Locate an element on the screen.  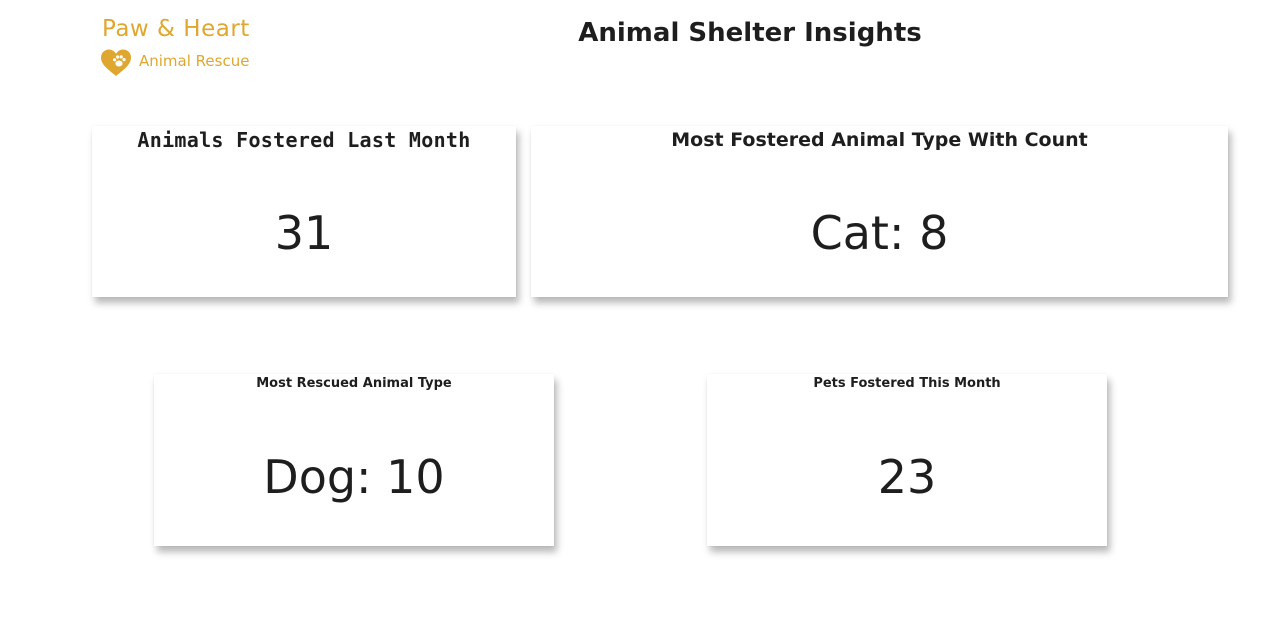
card-title: Most Fostered Animal Type With Count is located at coordinates (879, 140).